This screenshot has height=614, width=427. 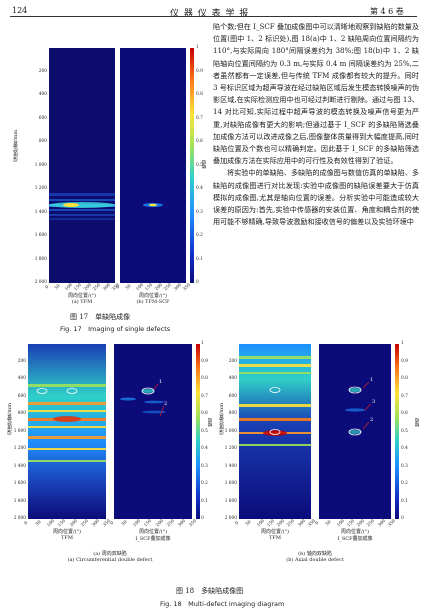 I want to click on fig18a-tfm-xtick: 0, so click(x=26, y=523).